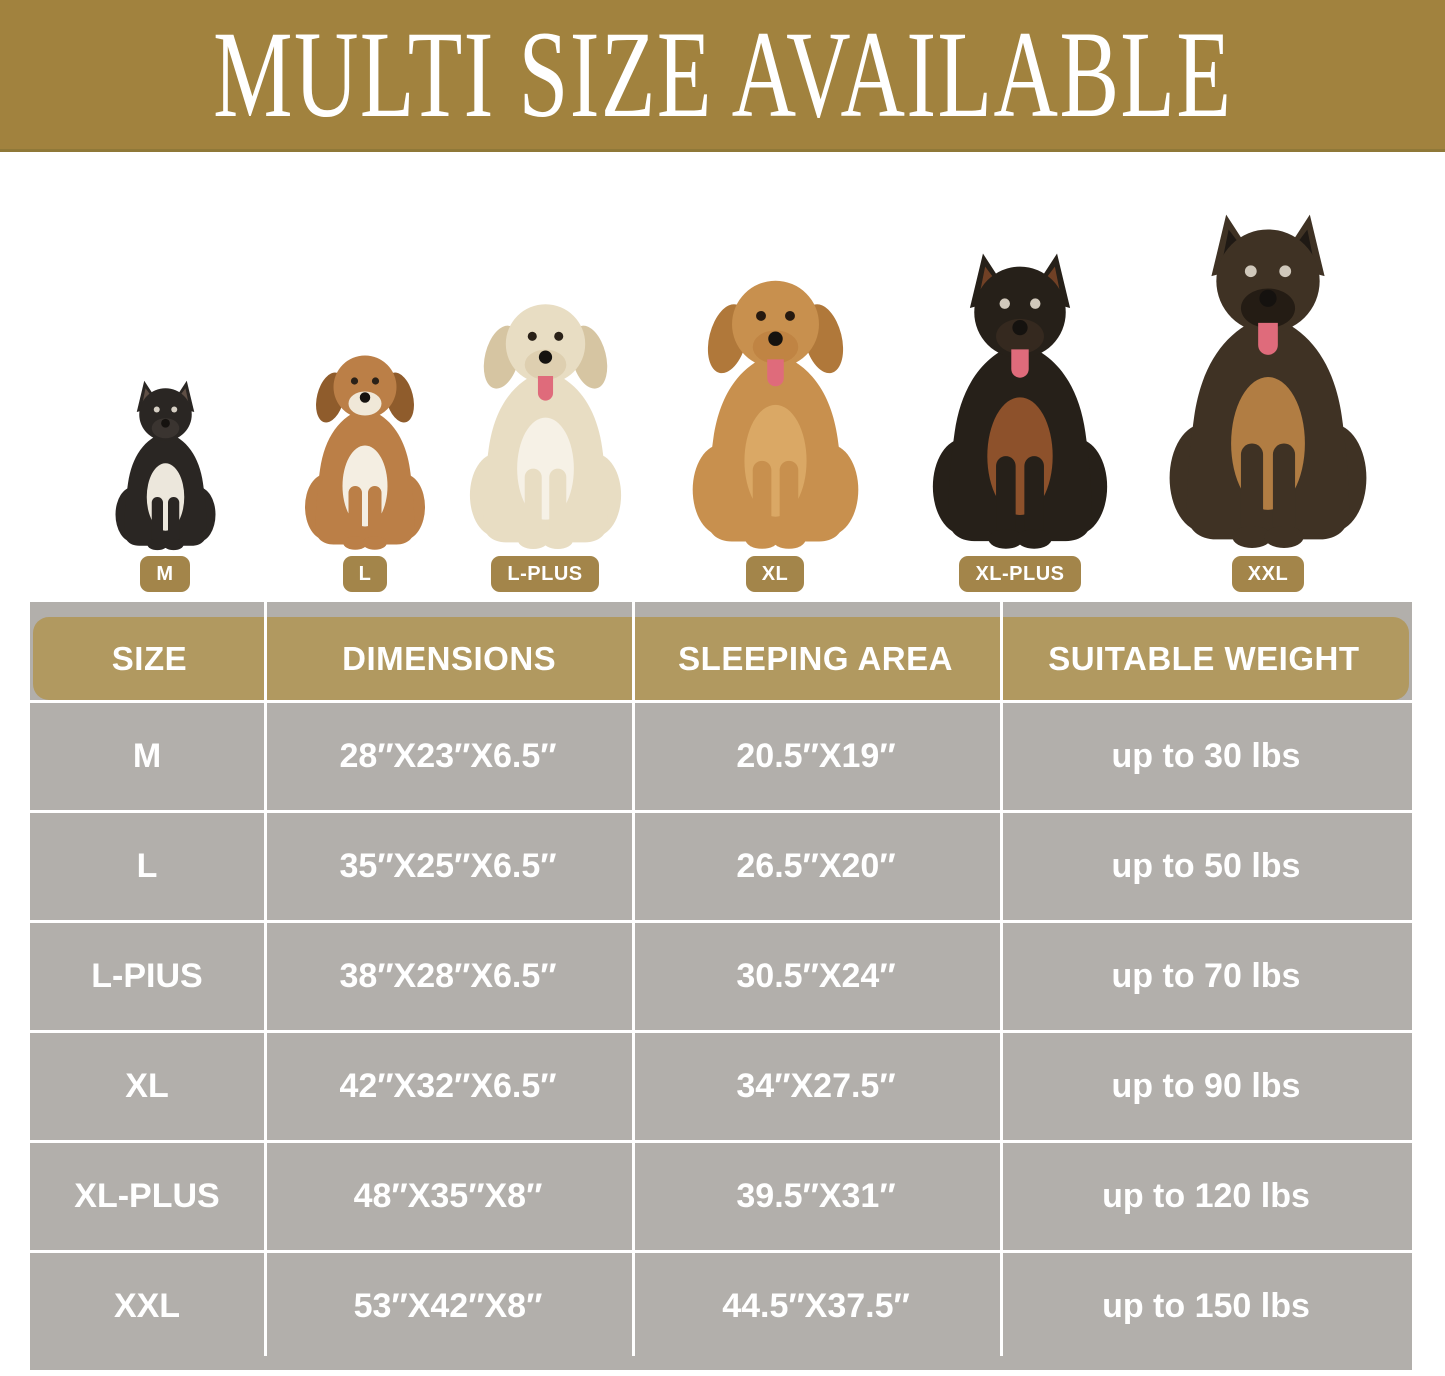 This screenshot has height=1376, width=1445. Describe the element at coordinates (775, 414) in the screenshot. I see `golden-retriever-illustration` at that location.